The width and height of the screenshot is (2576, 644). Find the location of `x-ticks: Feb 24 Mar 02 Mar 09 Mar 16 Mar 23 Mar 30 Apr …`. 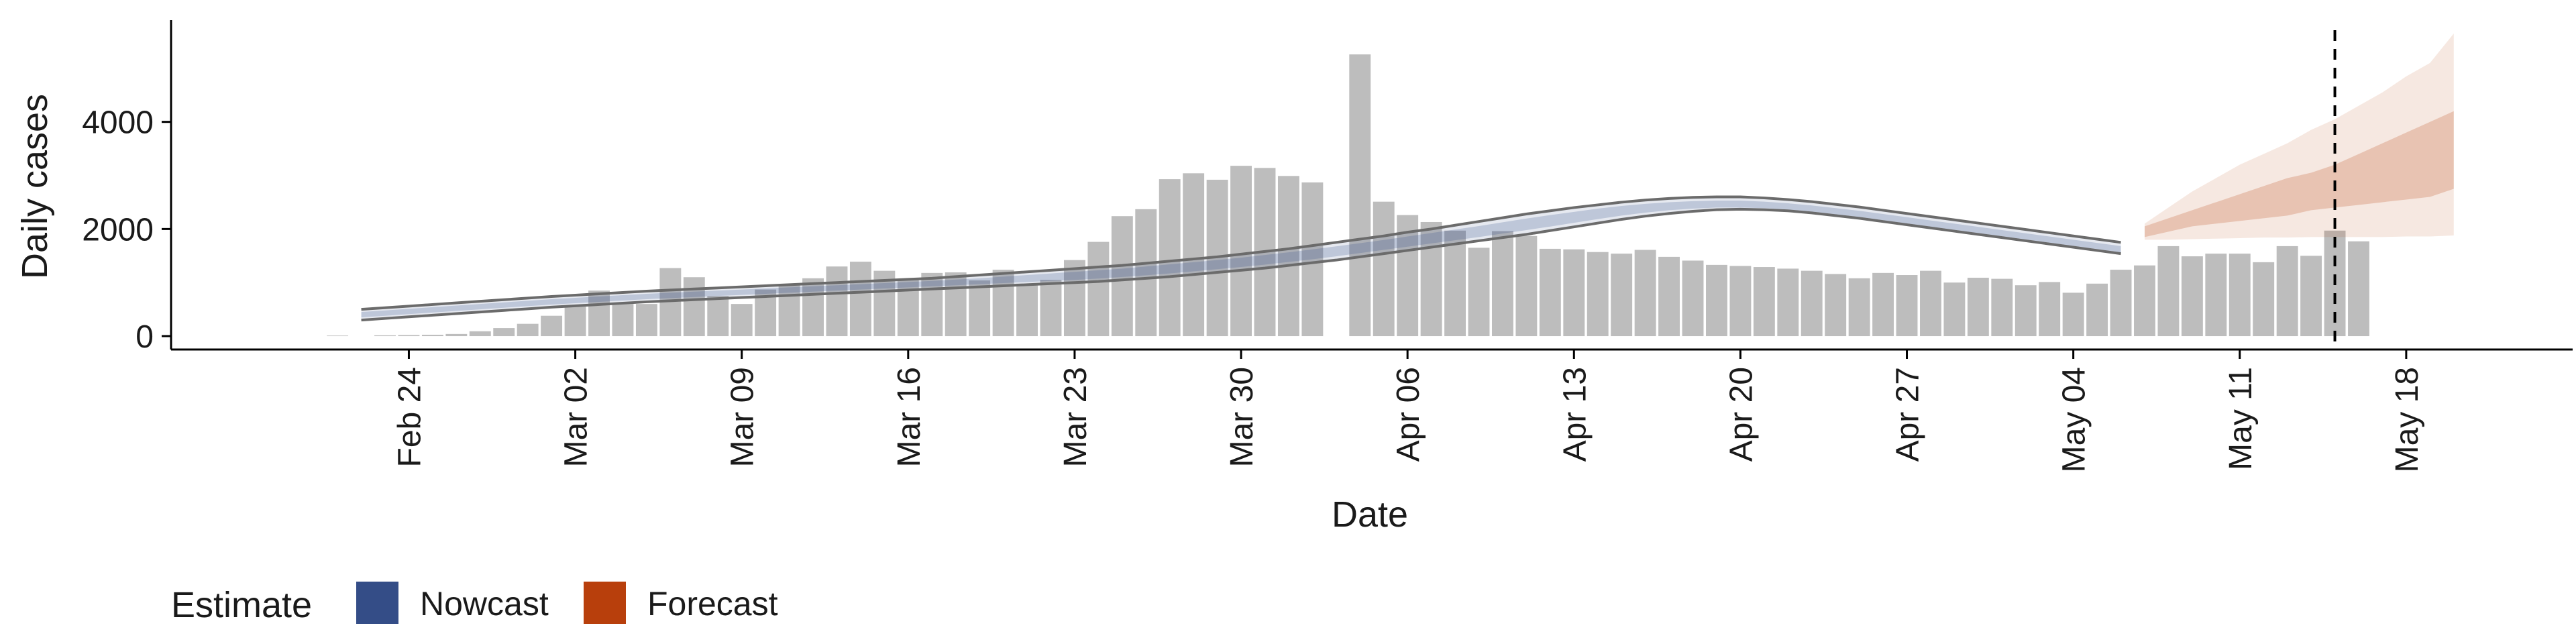

x-ticks: Feb 24 Mar 02 Mar 09 Mar 16 Mar 23 Mar 30 Apr … is located at coordinates (1408, 411).